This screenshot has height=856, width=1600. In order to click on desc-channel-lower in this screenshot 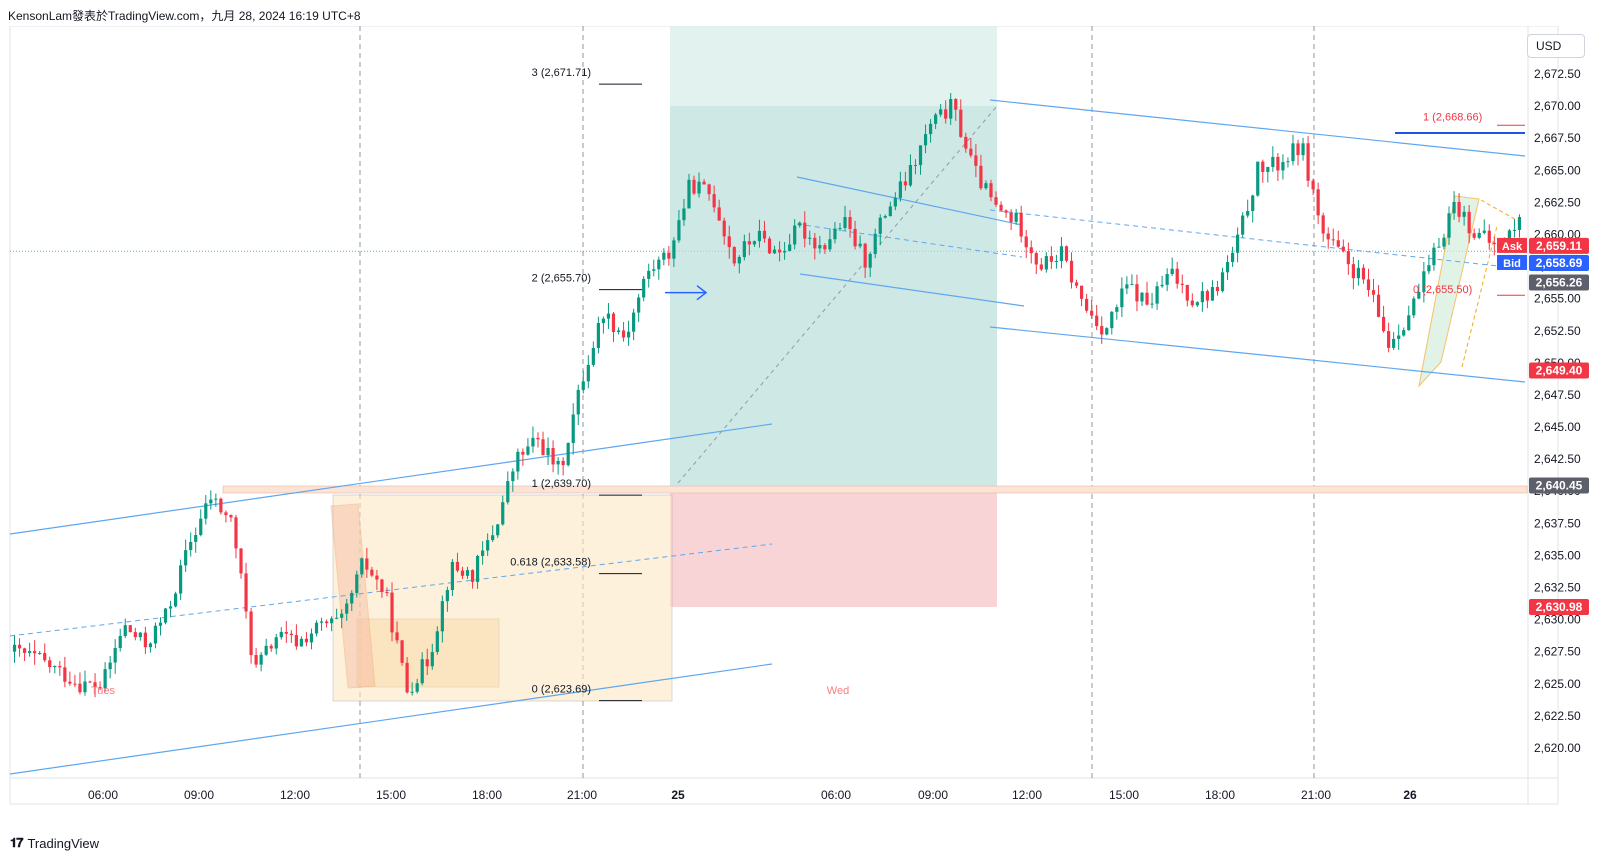, I will do `click(912, 290)`.